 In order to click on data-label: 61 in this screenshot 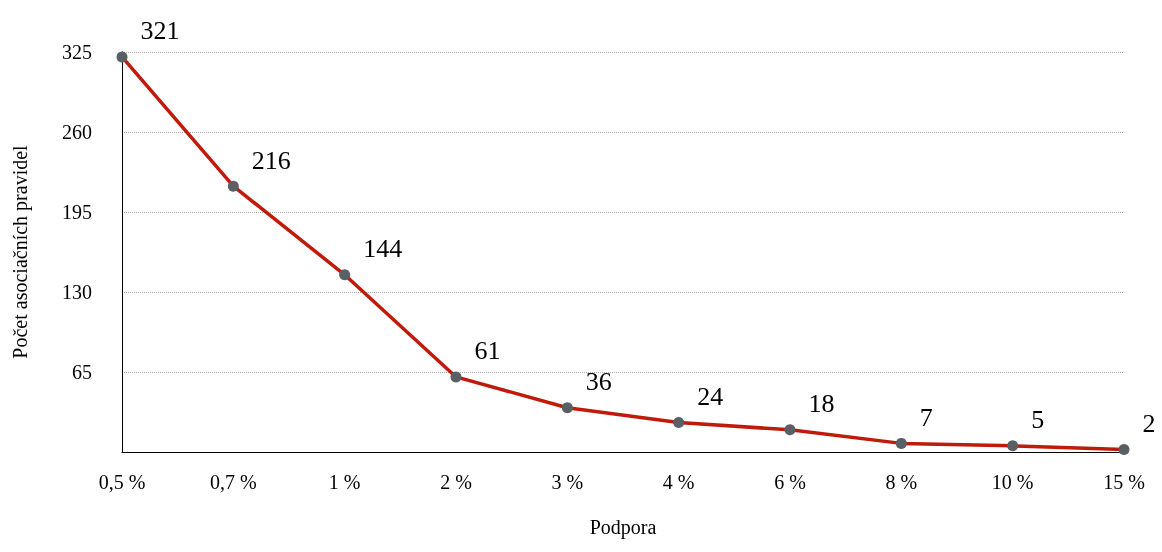, I will do `click(487, 351)`.